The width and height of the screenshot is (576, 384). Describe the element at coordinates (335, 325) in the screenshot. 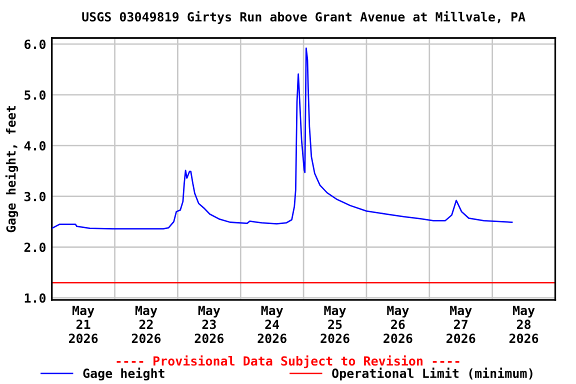

I see `x-tick-label: May 25 2026` at that location.